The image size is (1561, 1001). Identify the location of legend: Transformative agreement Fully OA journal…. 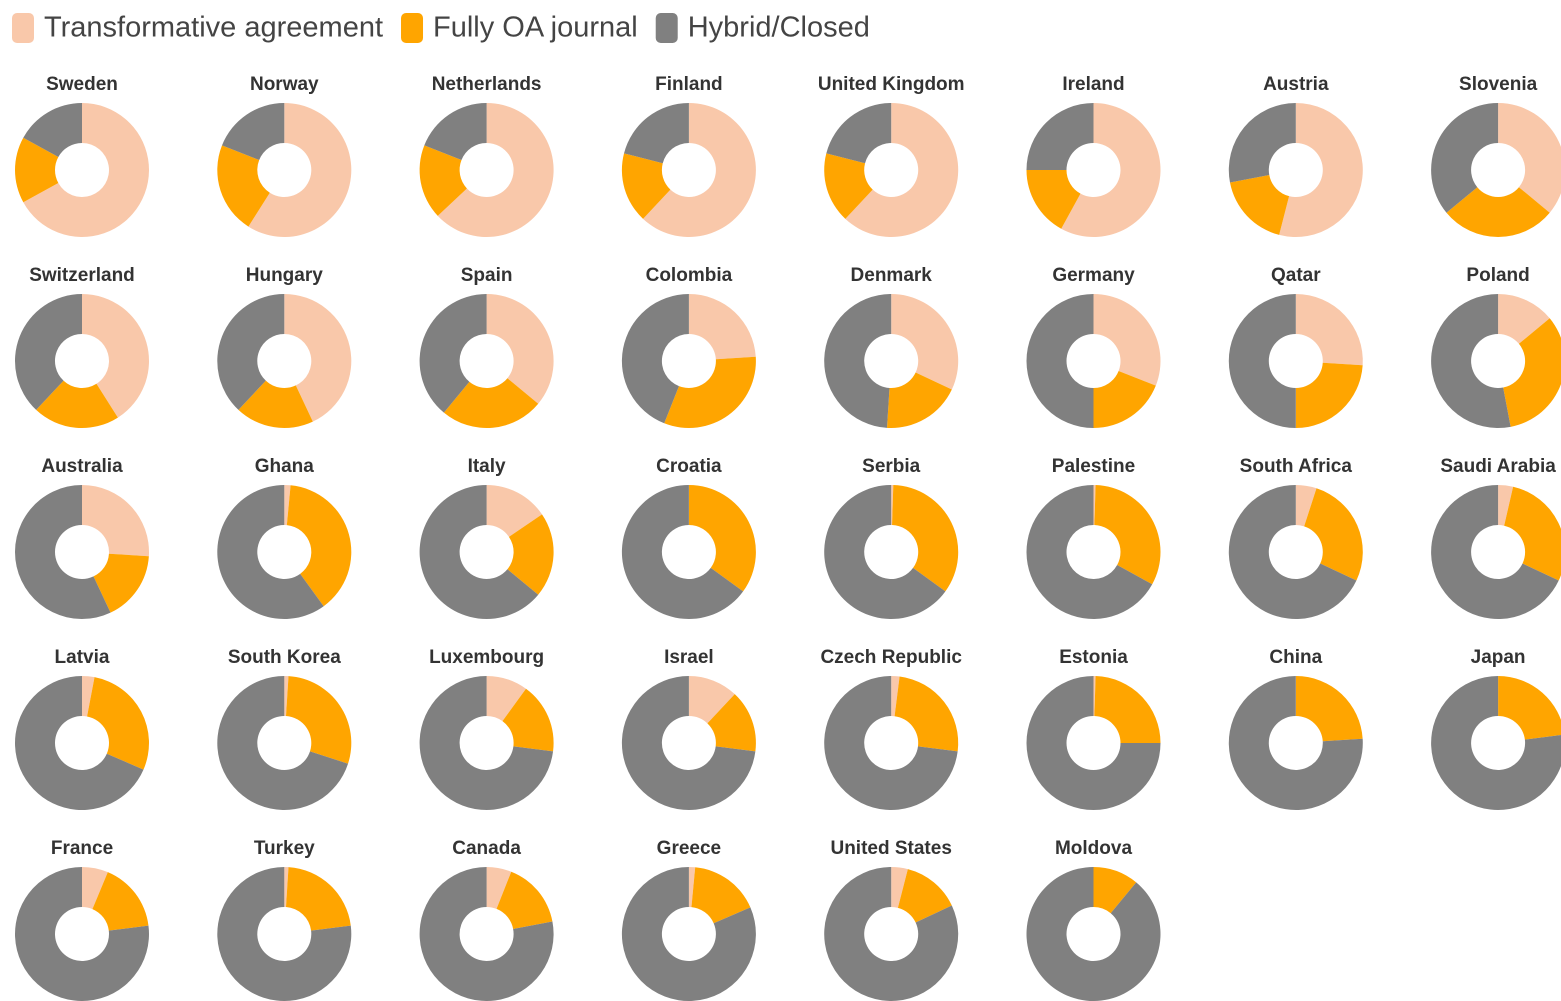
(441, 28).